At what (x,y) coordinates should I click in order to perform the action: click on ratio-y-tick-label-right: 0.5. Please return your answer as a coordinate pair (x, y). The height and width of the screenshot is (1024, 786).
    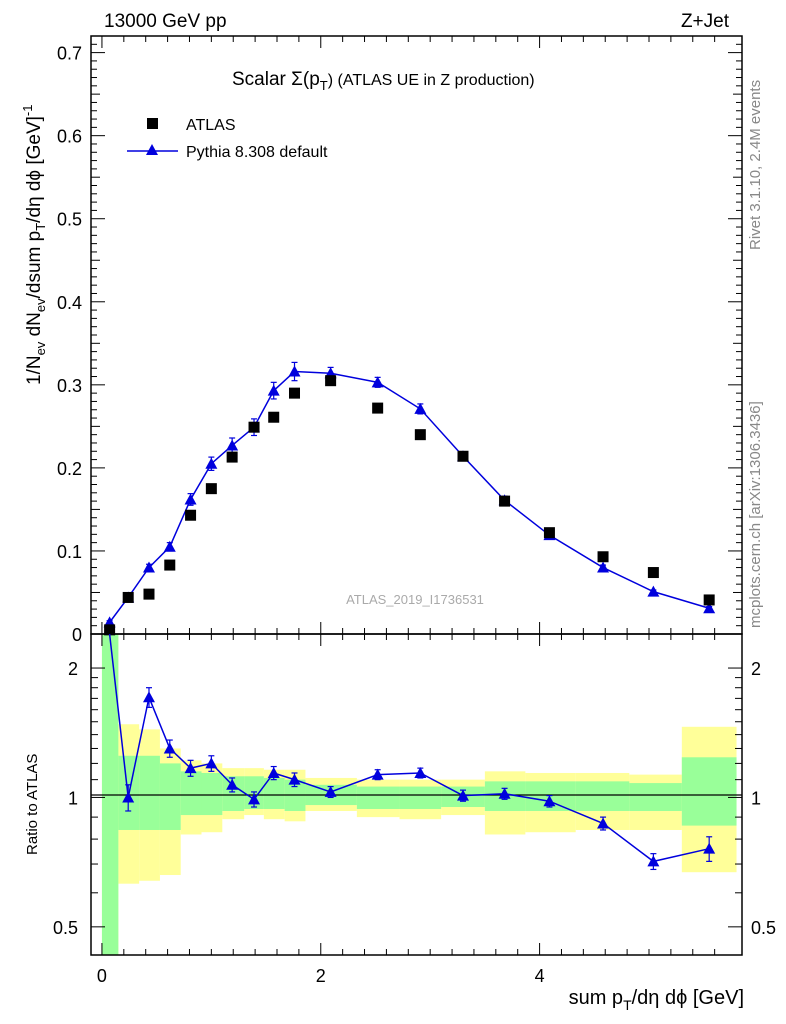
    Looking at the image, I should click on (763, 928).